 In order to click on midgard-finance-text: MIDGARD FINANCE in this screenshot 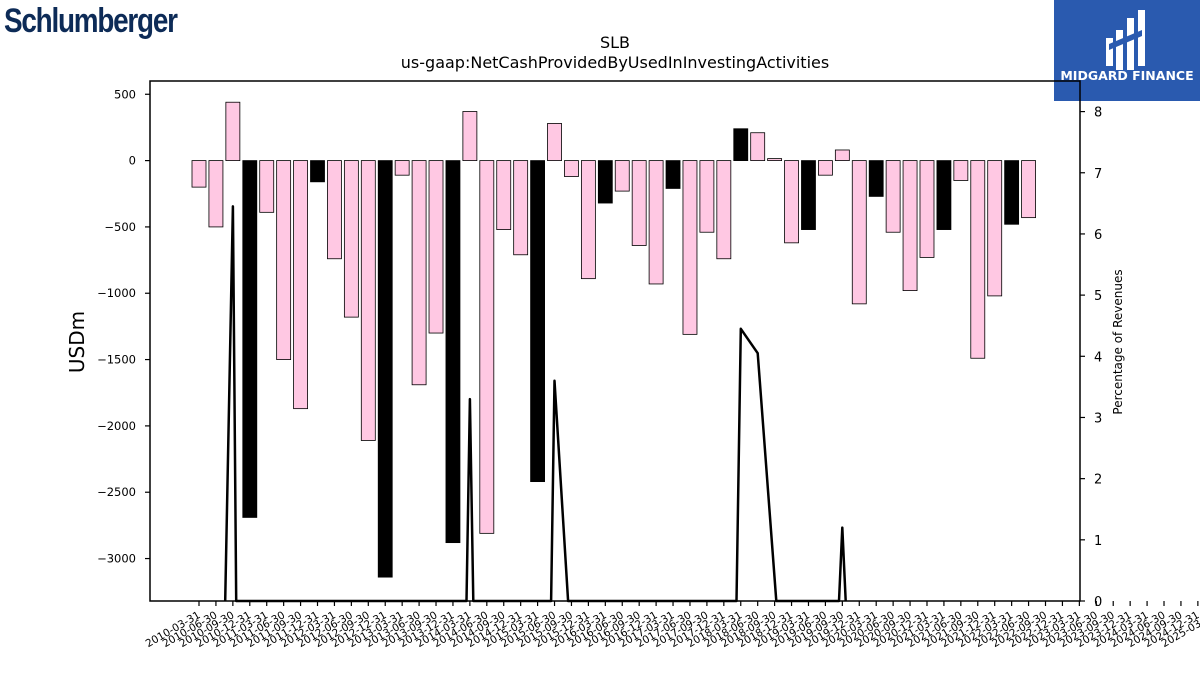, I will do `click(1127, 75)`.